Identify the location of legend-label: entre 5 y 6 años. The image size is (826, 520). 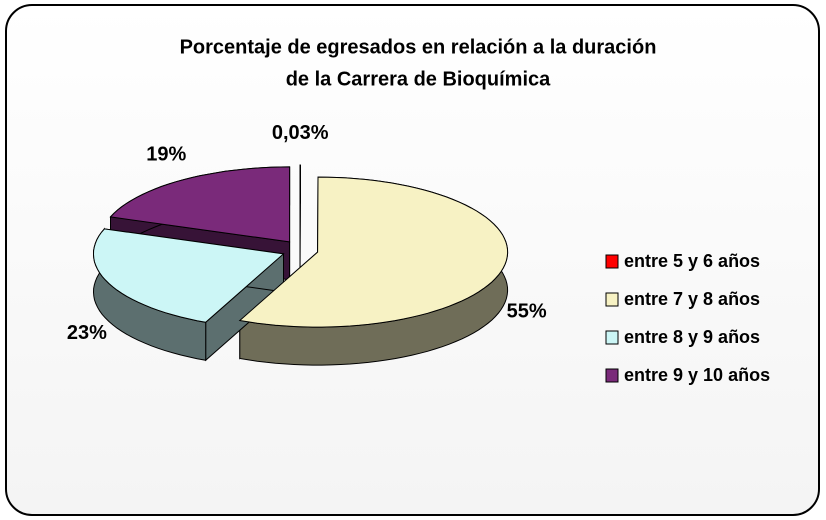
(692, 261).